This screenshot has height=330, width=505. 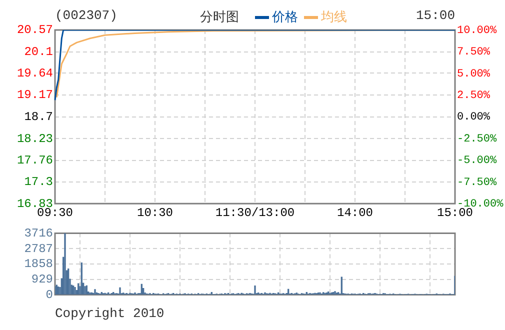 I want to click on y2-tick-label: 5.00%, so click(x=473, y=74).